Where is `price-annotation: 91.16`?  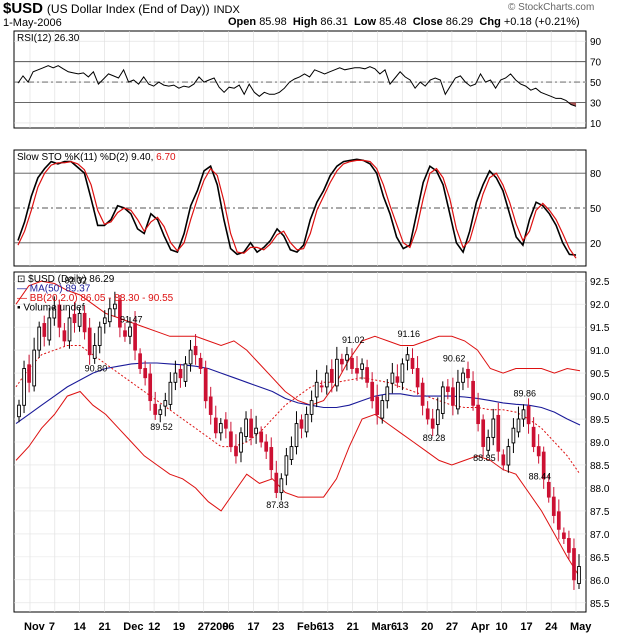 price-annotation: 91.16 is located at coordinates (408, 334).